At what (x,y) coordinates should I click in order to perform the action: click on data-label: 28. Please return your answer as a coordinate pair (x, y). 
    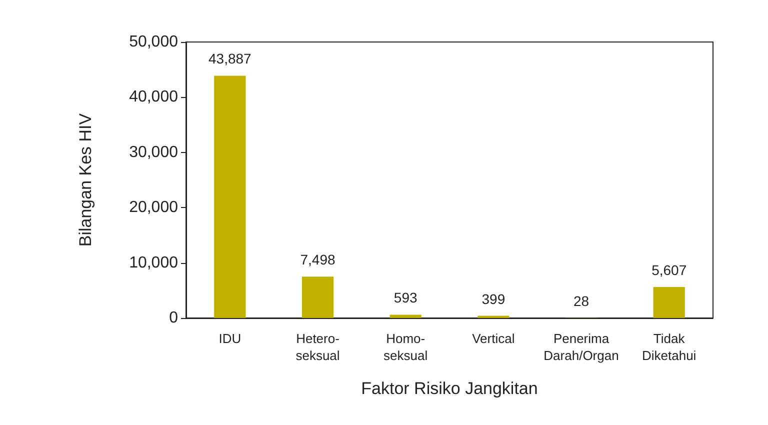
    Looking at the image, I should click on (581, 300).